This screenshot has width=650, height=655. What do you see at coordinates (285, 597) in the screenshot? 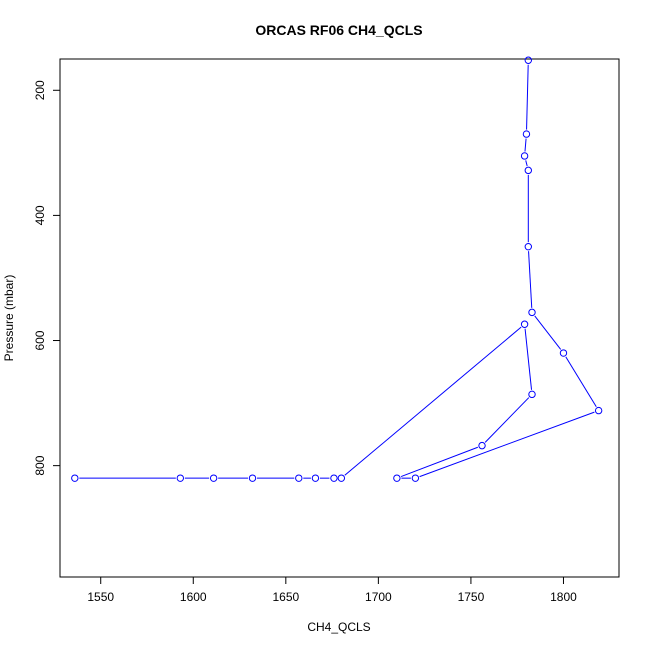
I see `x-tick-label: 1650` at bounding box center [285, 597].